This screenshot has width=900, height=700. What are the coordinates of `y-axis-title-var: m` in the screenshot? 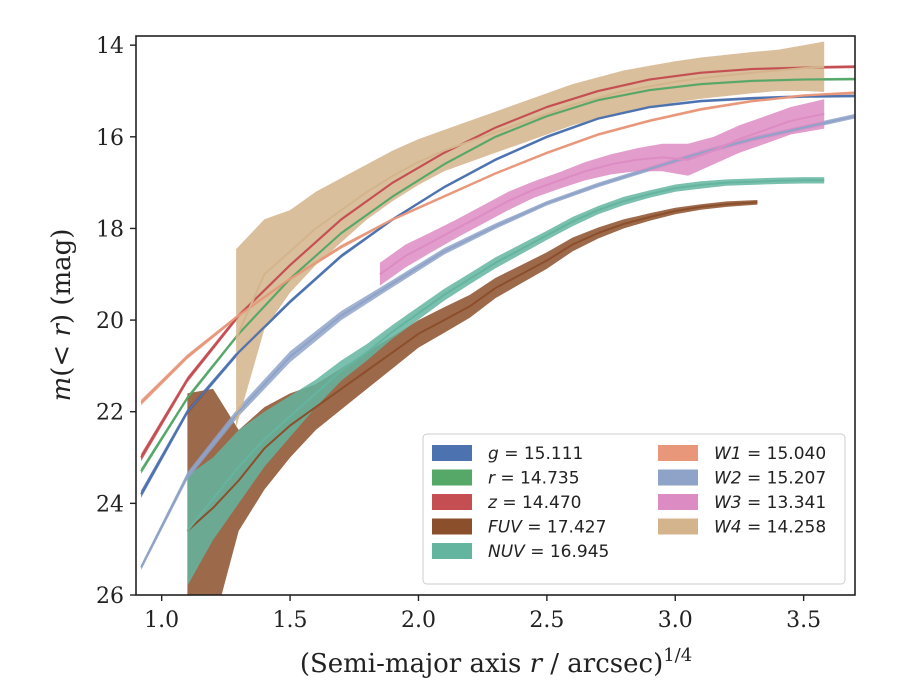 It's located at (62, 389).